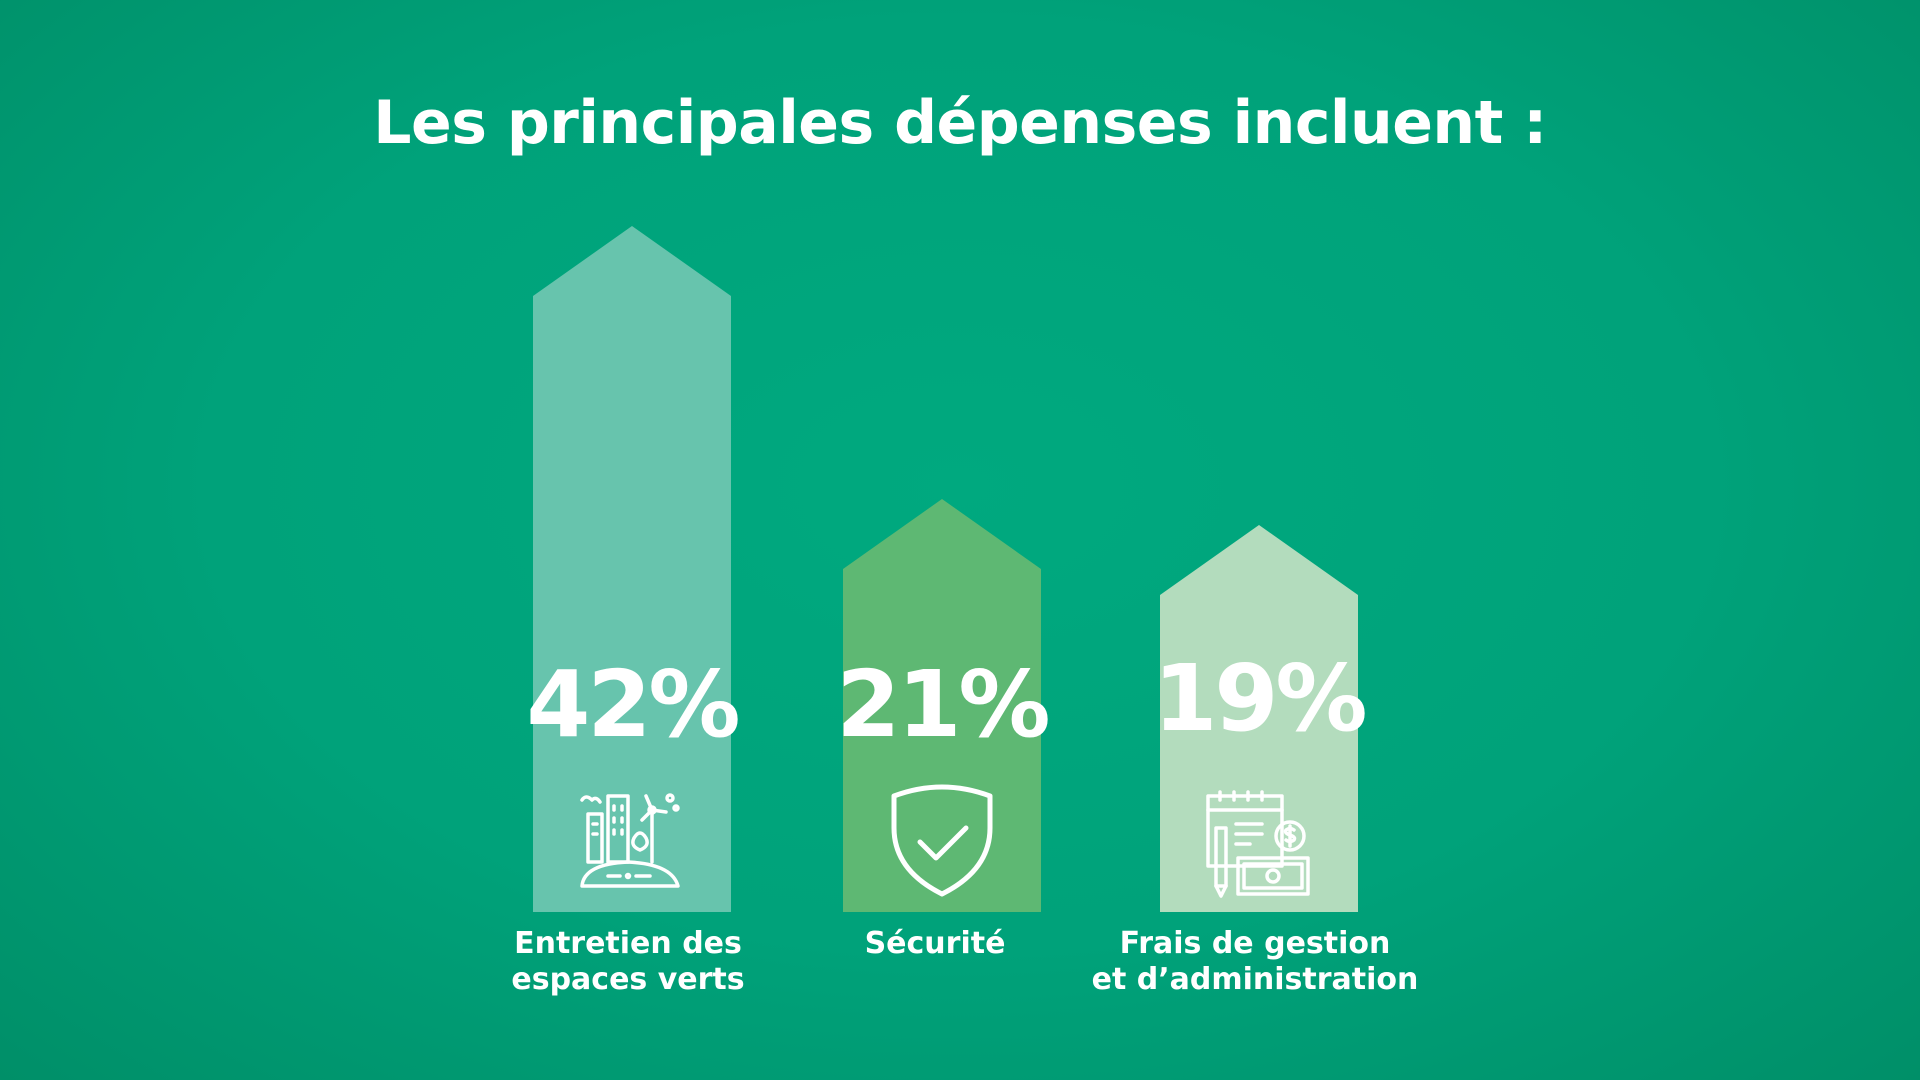 The width and height of the screenshot is (1920, 1080). I want to click on bar-green-spaces, so click(632, 569).